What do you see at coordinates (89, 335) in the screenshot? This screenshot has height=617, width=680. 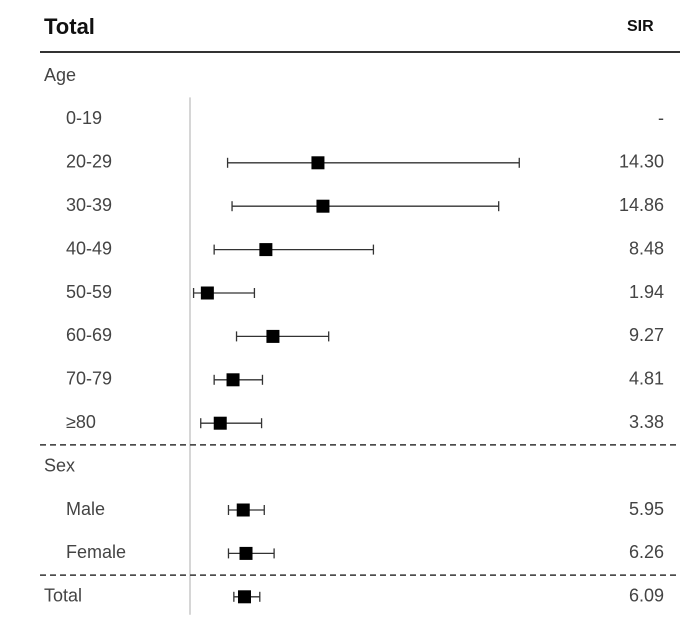 I see `row-label: 60-69` at bounding box center [89, 335].